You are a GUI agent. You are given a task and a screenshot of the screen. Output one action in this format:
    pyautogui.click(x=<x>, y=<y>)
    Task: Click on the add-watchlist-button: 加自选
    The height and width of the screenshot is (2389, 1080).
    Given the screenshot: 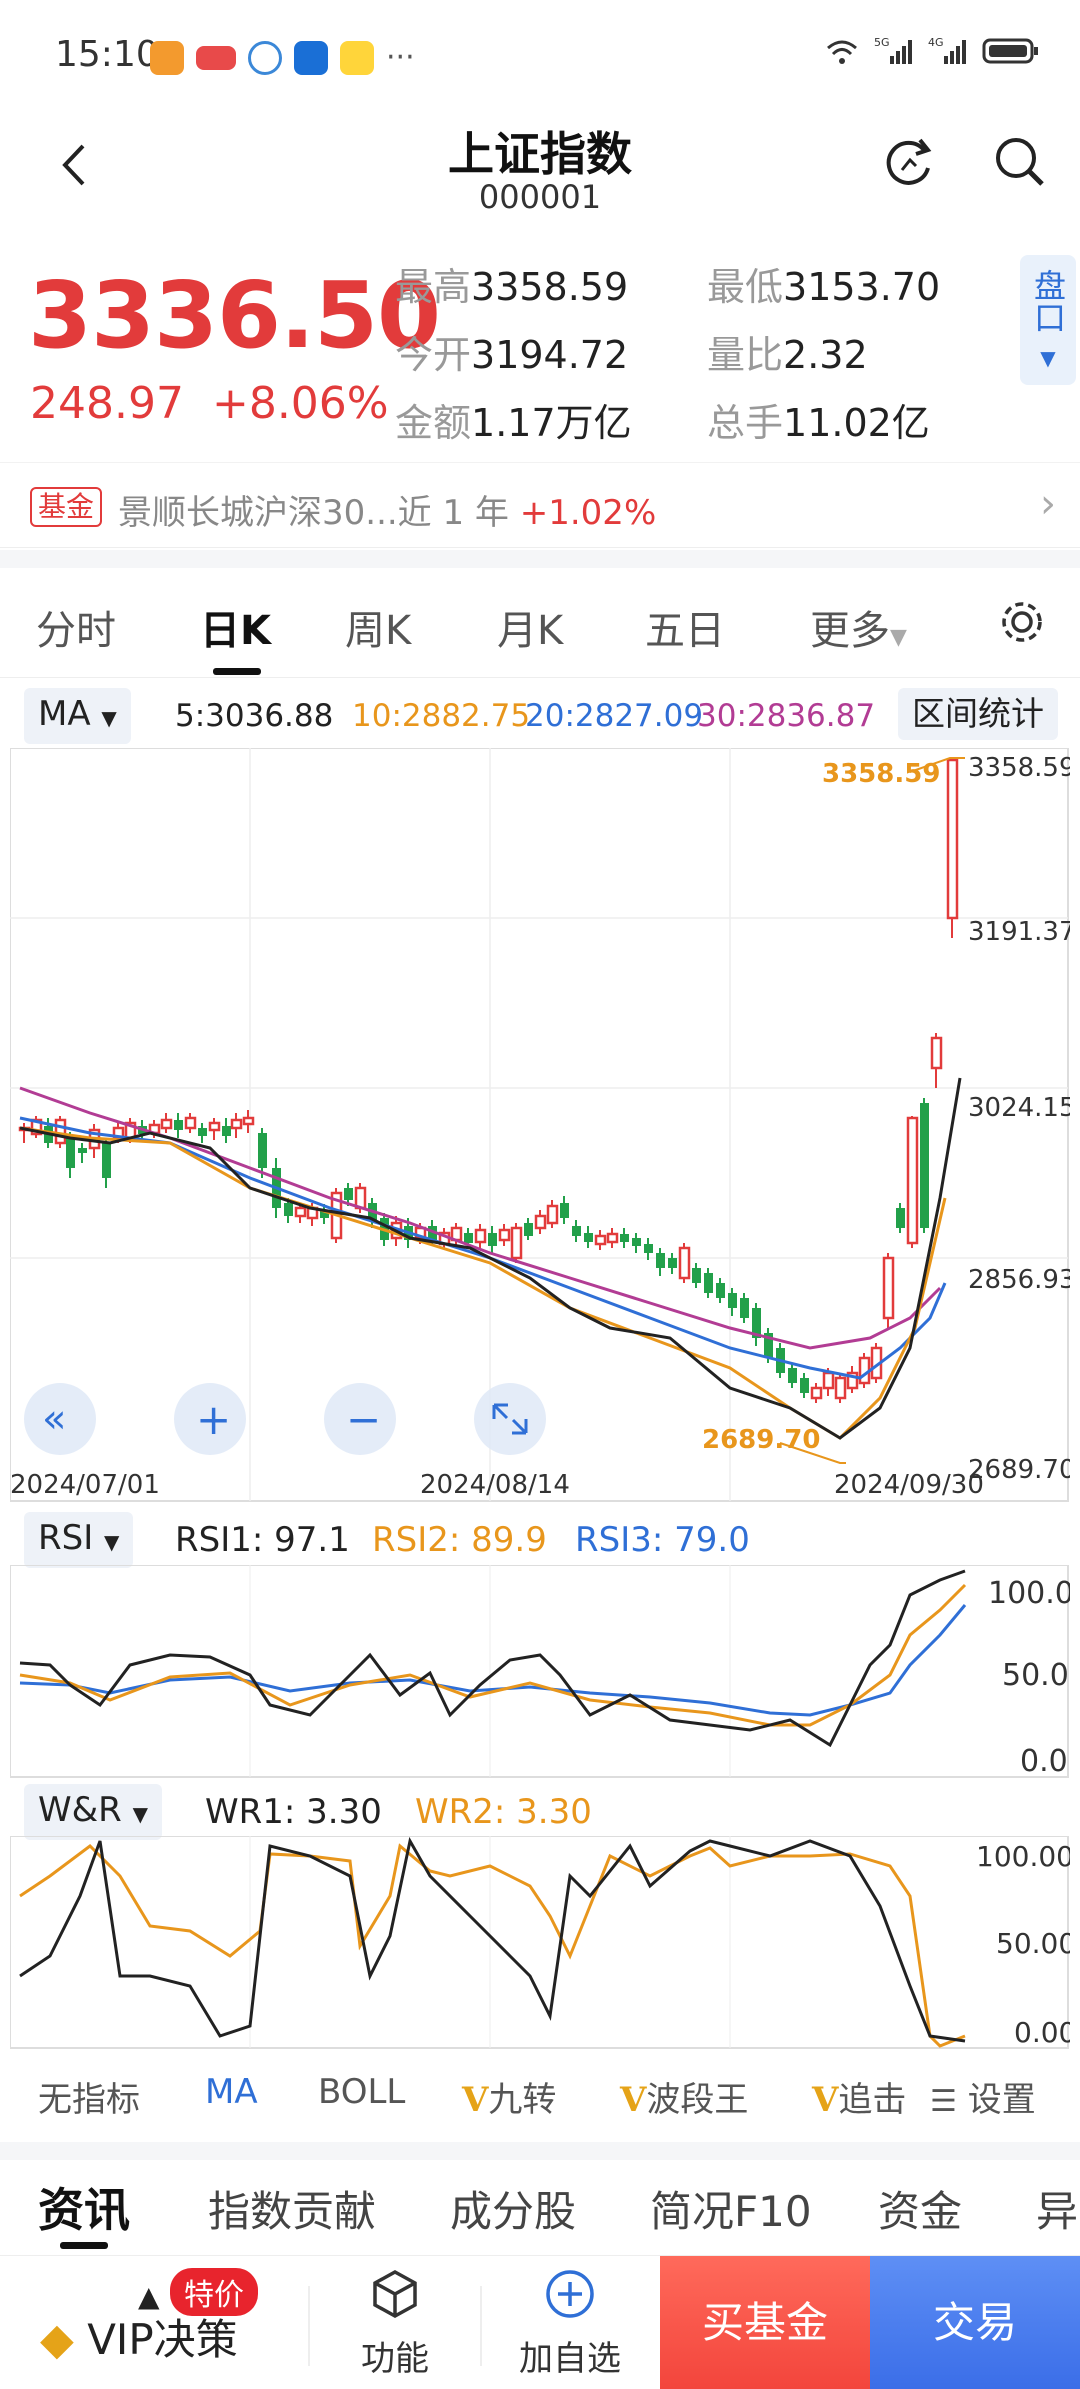 What is the action you would take?
    pyautogui.click(x=570, y=2323)
    